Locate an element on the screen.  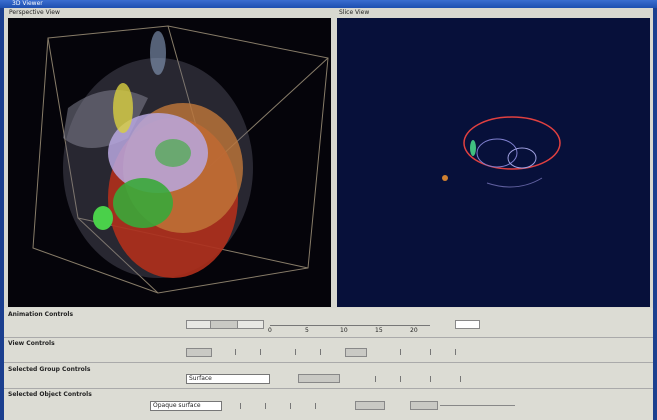
title-bar: 3D Viewer is located at coordinates (328, 4).